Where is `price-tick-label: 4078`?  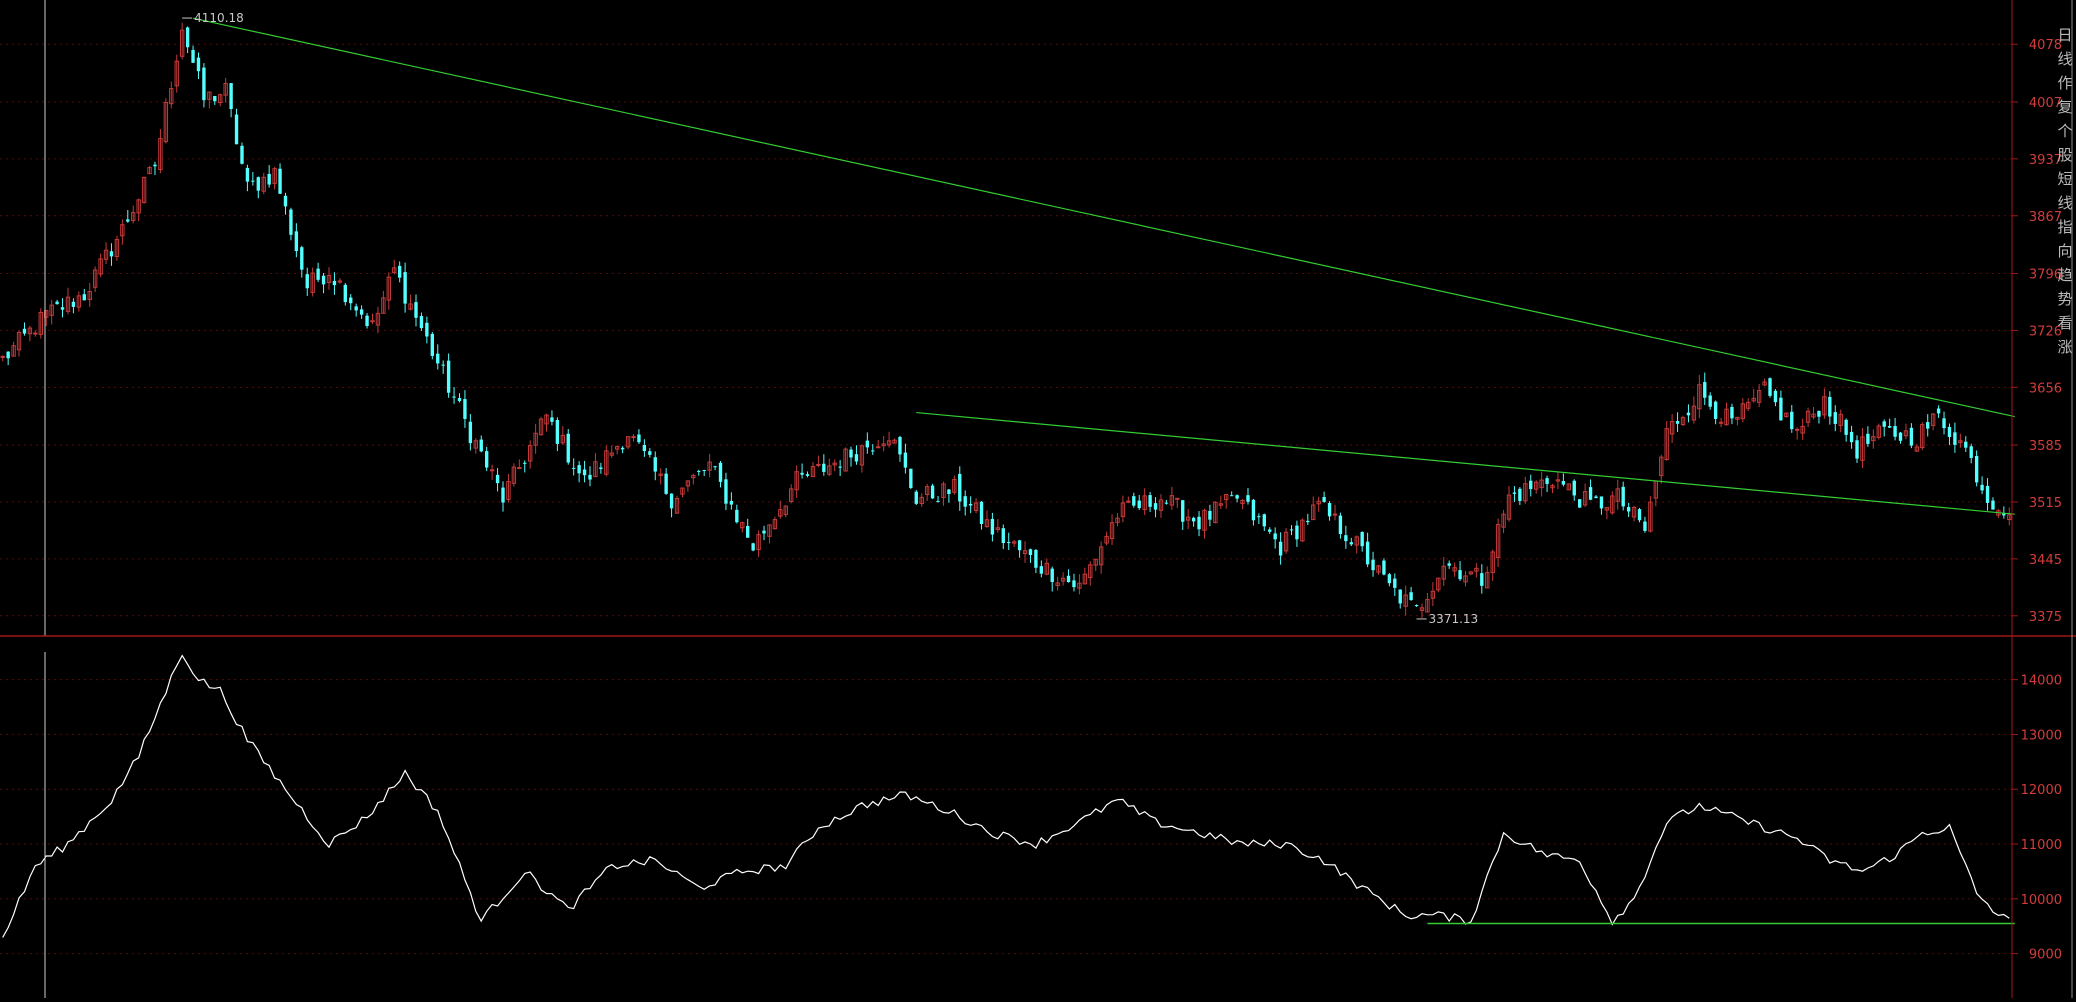
price-tick-label: 4078 is located at coordinates (2045, 45).